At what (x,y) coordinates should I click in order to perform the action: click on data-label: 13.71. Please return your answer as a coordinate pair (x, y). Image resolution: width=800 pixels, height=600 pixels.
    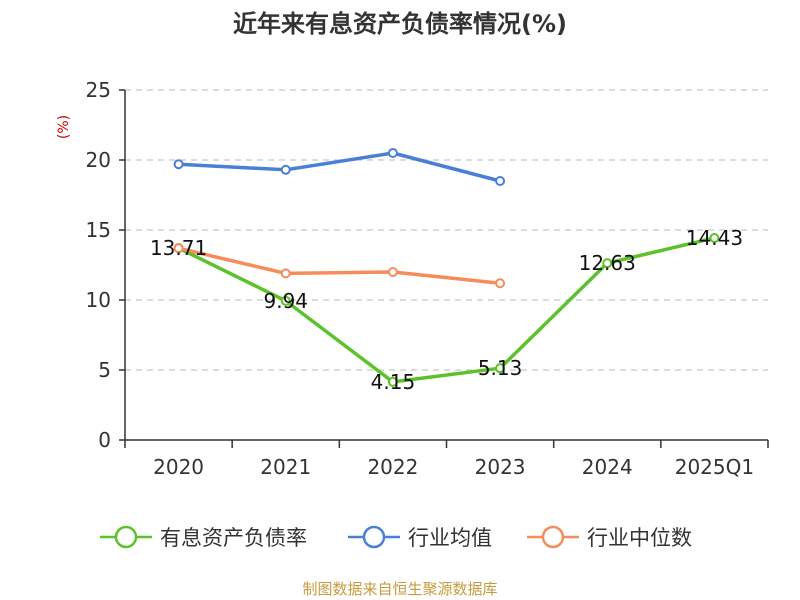
    Looking at the image, I should click on (178, 248).